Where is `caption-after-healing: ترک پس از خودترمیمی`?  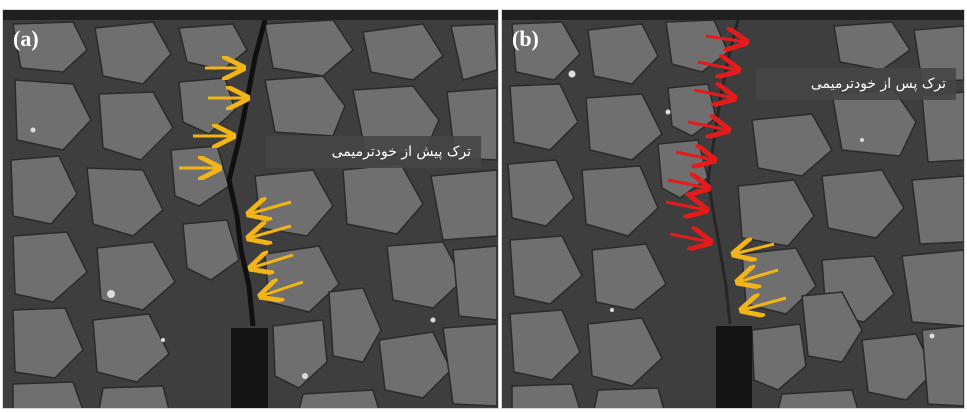
caption-after-healing: ترک پس از خودترمیمی is located at coordinates (856, 84).